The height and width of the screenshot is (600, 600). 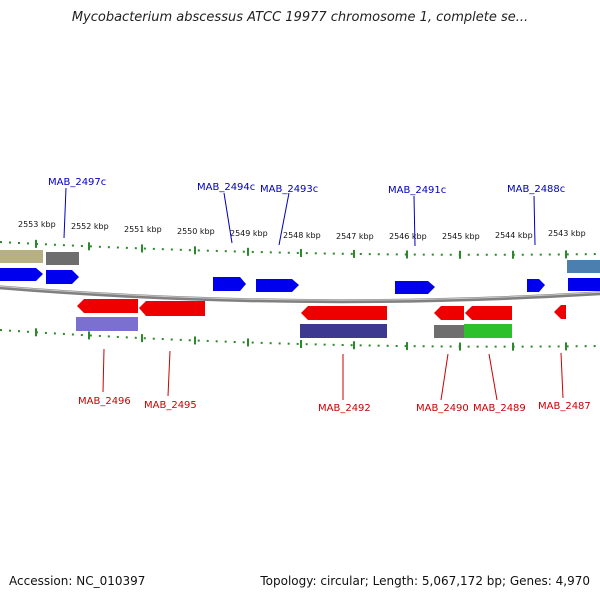 What do you see at coordinates (564, 406) in the screenshot?
I see `label-mab-2487: MAB_2487` at bounding box center [564, 406].